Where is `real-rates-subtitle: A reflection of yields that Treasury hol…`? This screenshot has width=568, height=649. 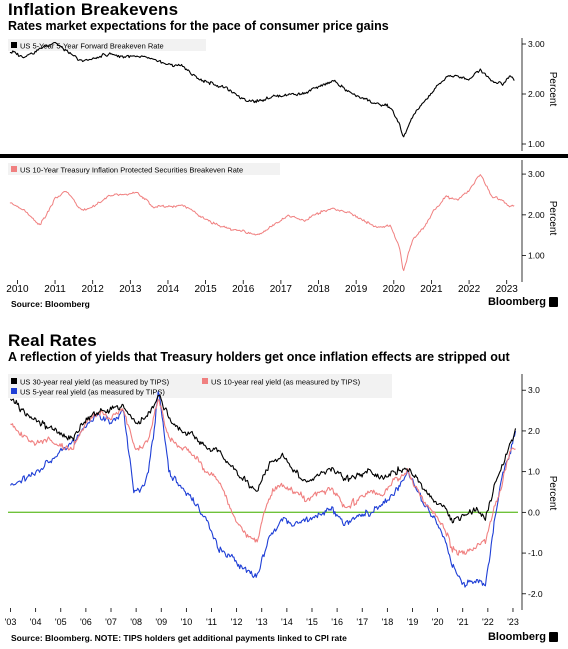 real-rates-subtitle: A reflection of yields that Treasury hol… is located at coordinates (259, 357).